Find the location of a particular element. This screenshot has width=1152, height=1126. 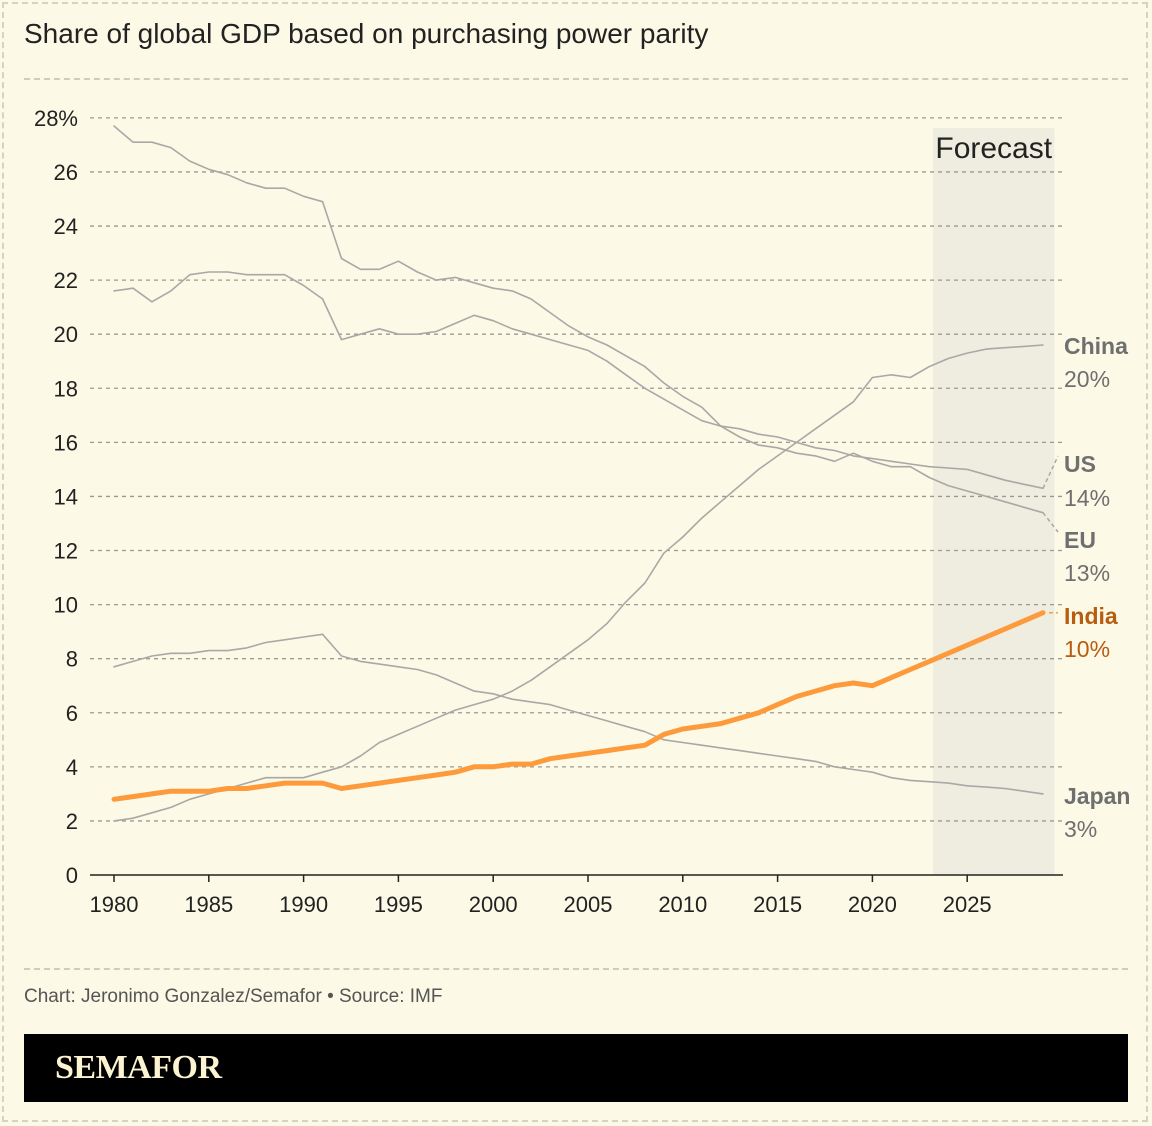

series-line-india is located at coordinates (578, 706).